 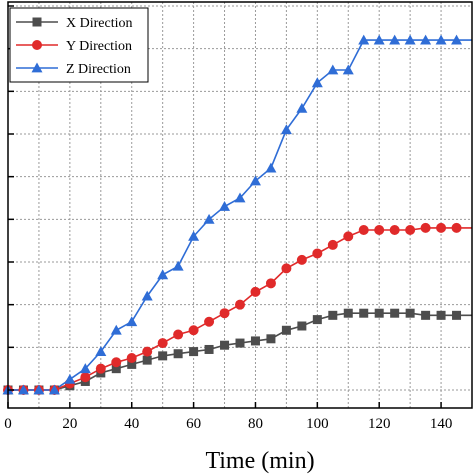 What do you see at coordinates (131, 424) in the screenshot?
I see `x-tick-label: 40` at bounding box center [131, 424].